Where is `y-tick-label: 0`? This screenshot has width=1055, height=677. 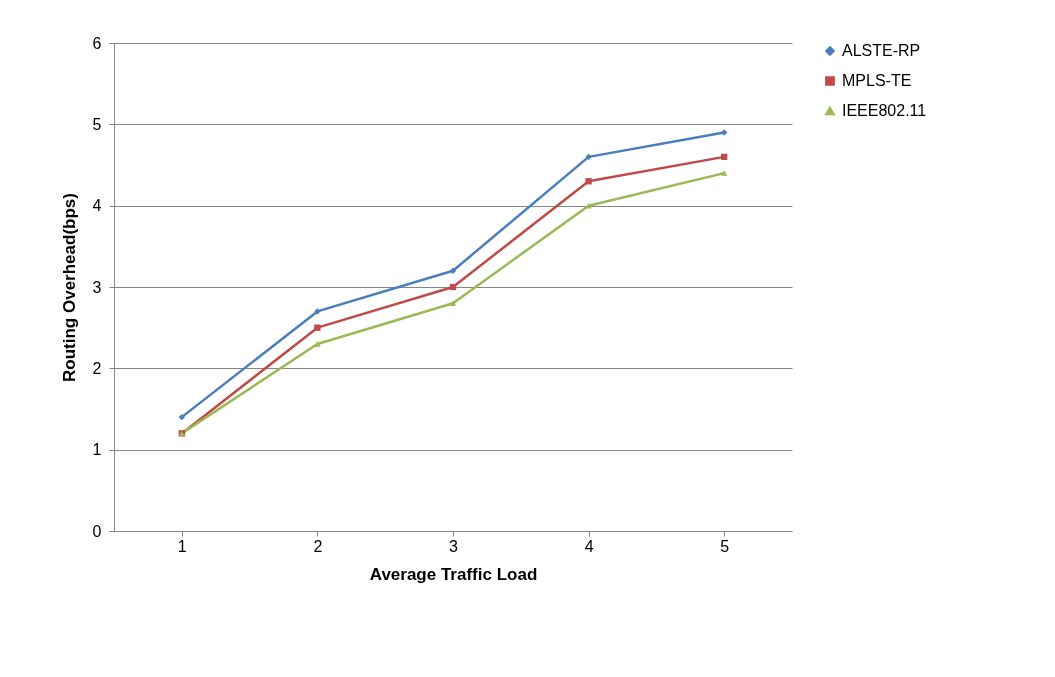 y-tick-label: 0 is located at coordinates (97, 531).